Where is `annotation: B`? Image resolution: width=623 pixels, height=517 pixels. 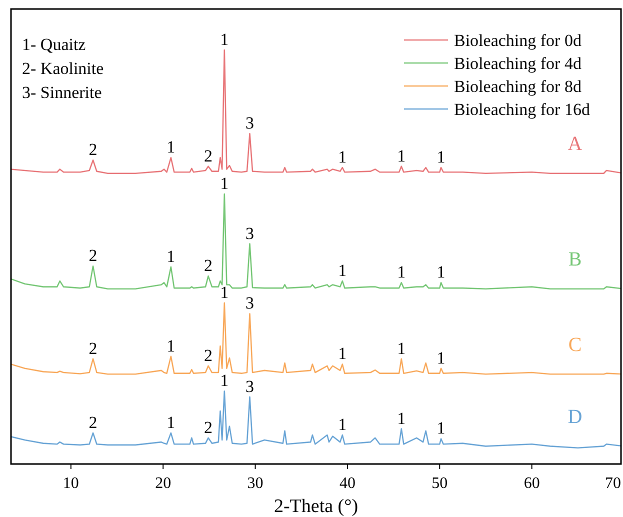
annotation: B is located at coordinates (575, 259).